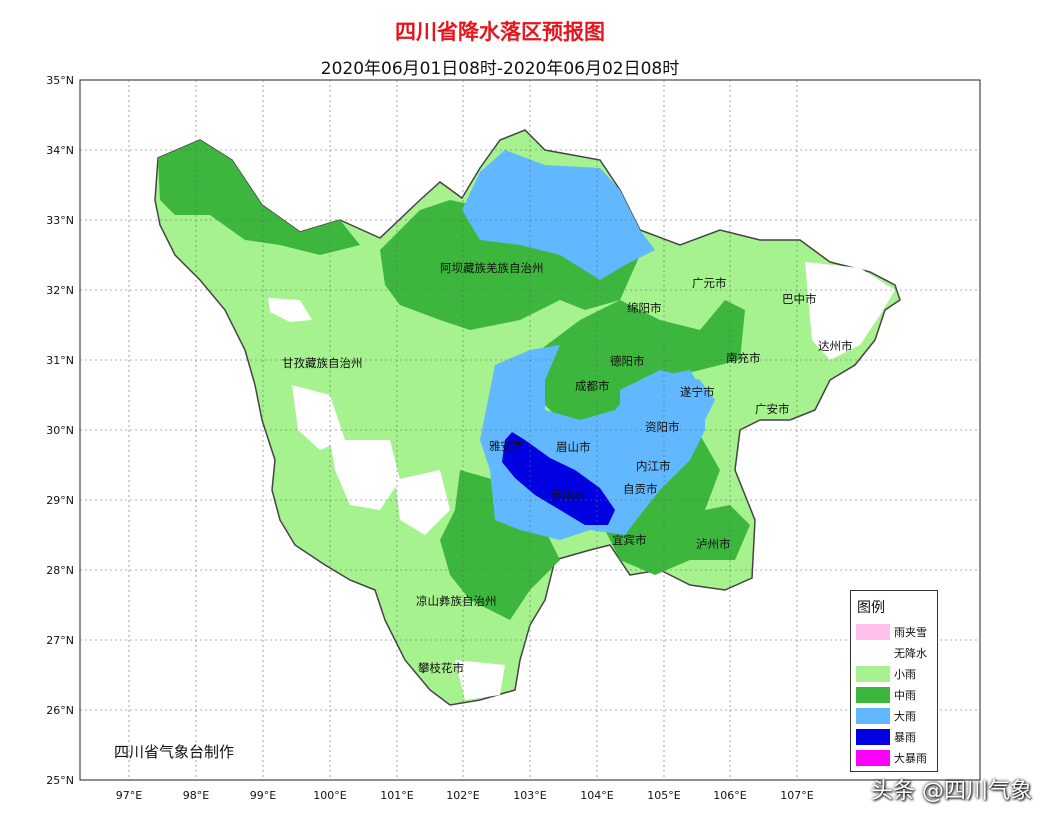 This screenshot has height=829, width=1056. What do you see at coordinates (592, 386) in the screenshot?
I see `city-label: 成都市` at bounding box center [592, 386].